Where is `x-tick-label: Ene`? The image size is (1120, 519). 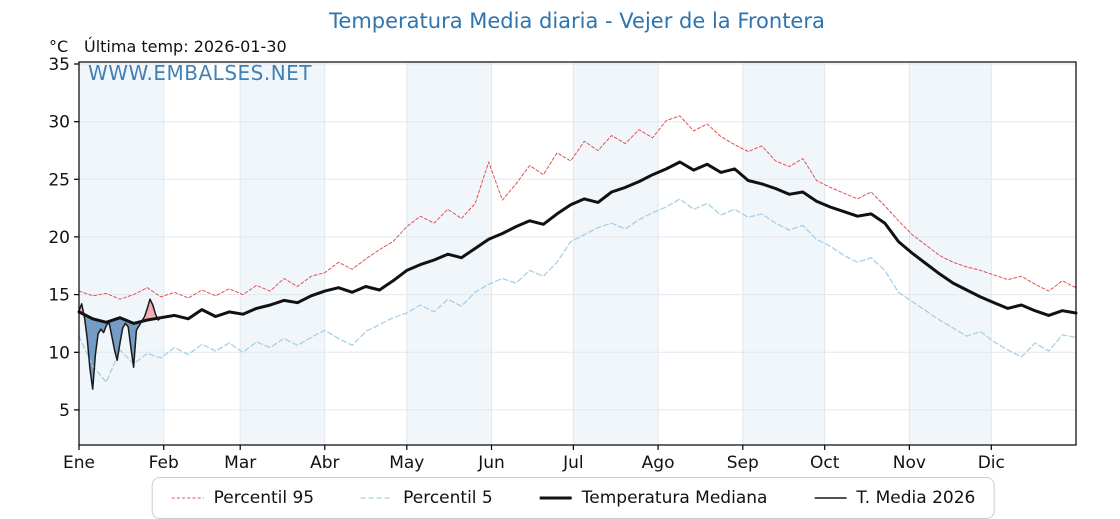 x-tick-label: Ene is located at coordinates (79, 463).